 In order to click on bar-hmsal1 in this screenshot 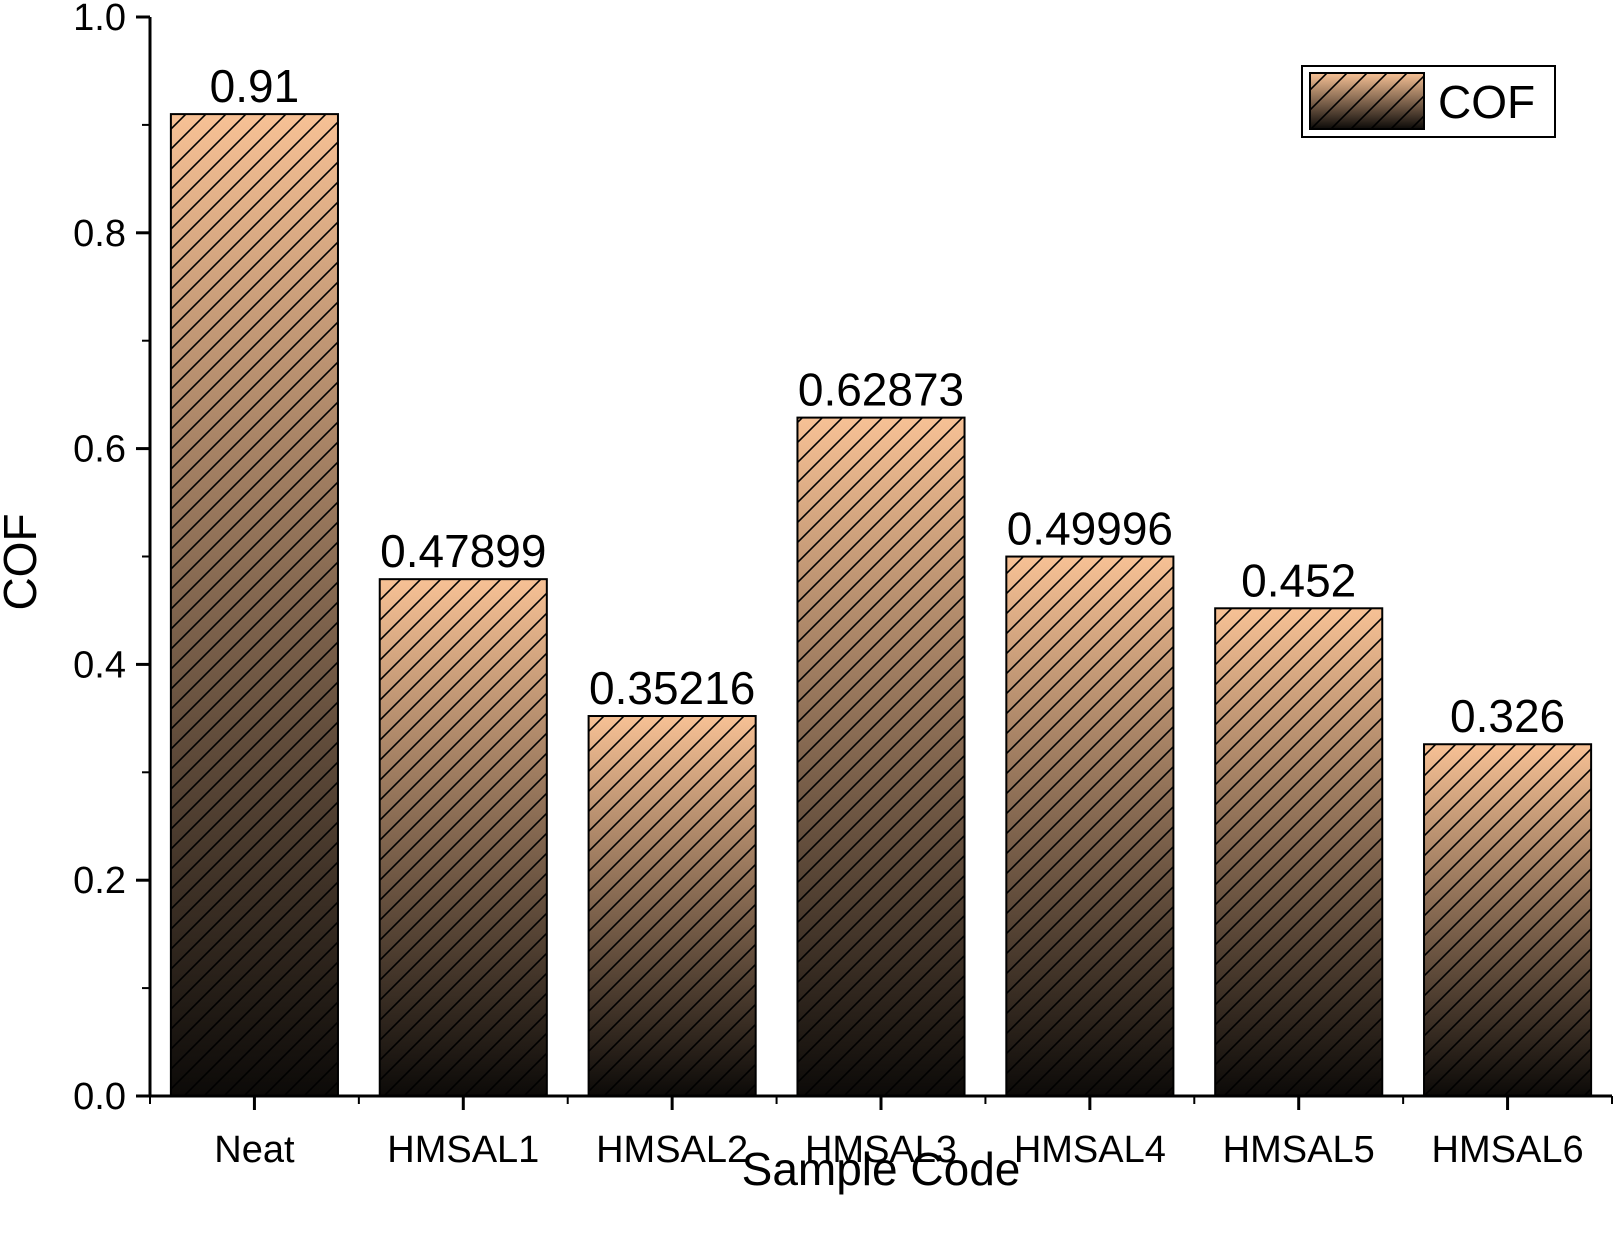, I will do `click(463, 837)`.